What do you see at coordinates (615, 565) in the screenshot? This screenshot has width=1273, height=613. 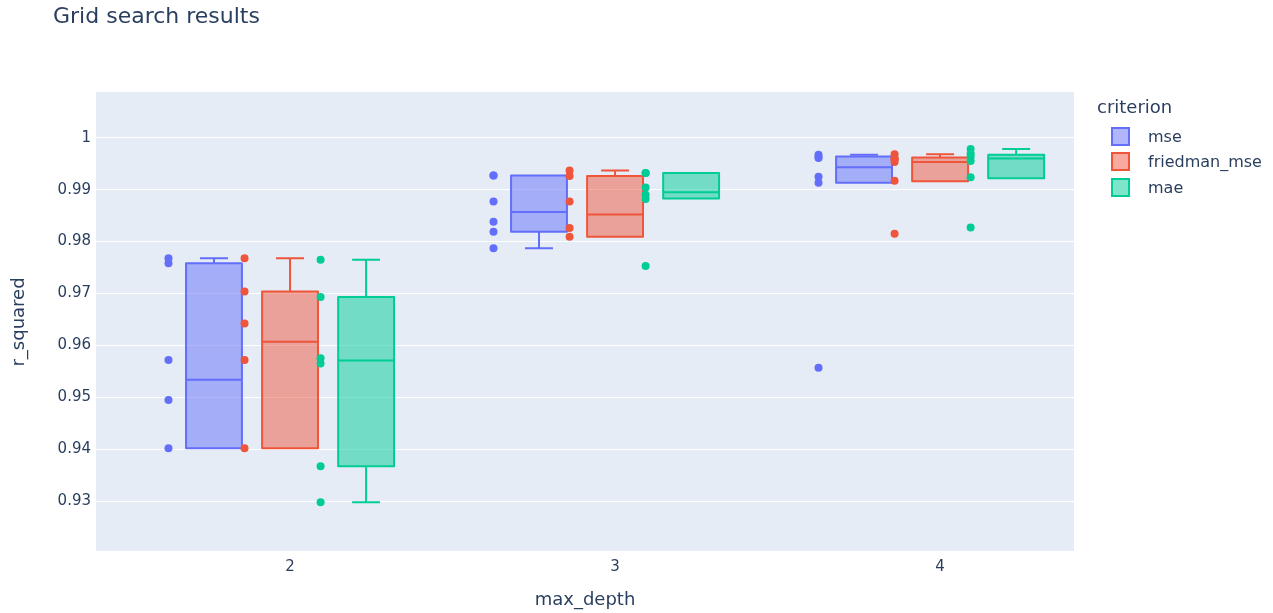 I see `x-tick-label: 3` at bounding box center [615, 565].